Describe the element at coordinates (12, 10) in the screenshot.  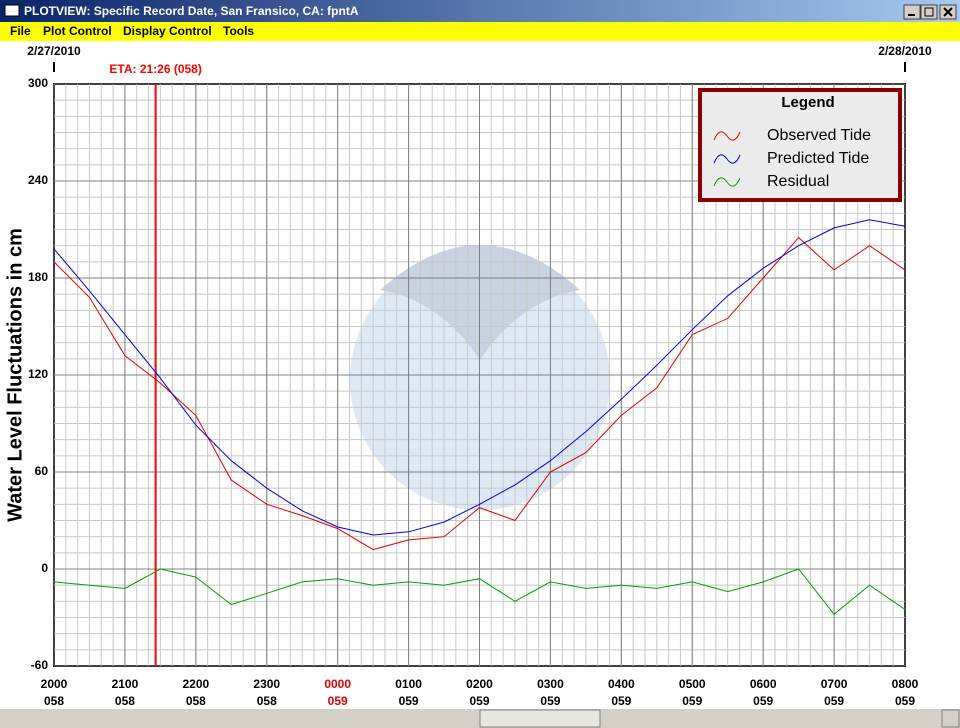
I see `app-icon` at that location.